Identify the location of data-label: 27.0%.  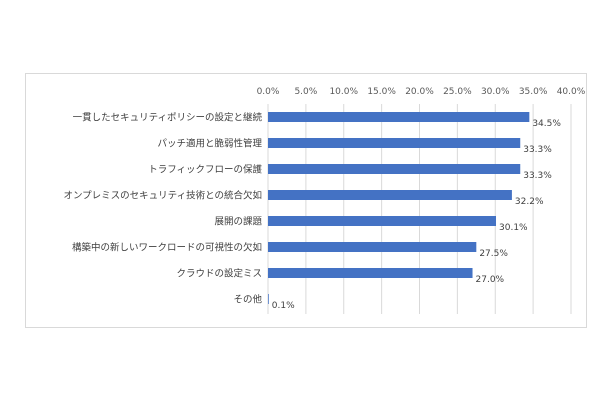
(490, 280).